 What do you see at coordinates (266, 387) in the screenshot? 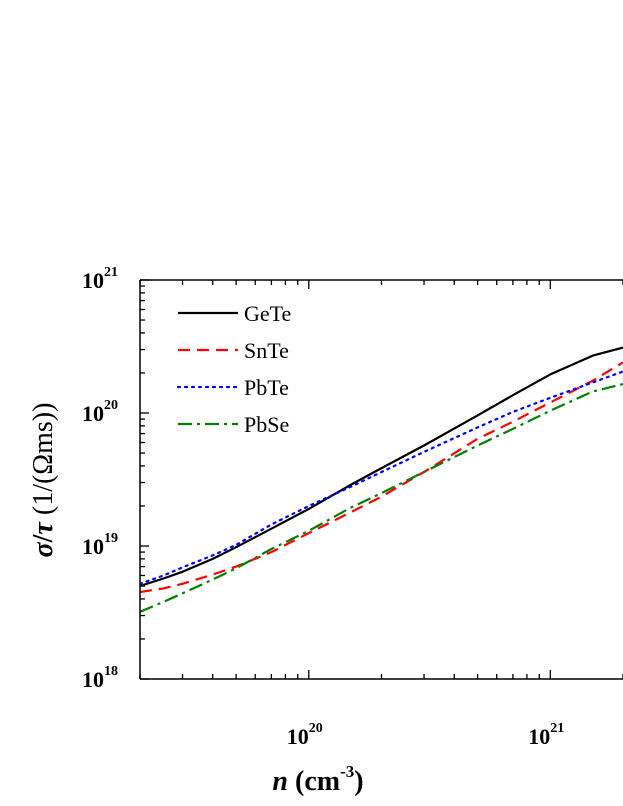
I see `legend-label-pbte: PbTe` at bounding box center [266, 387].